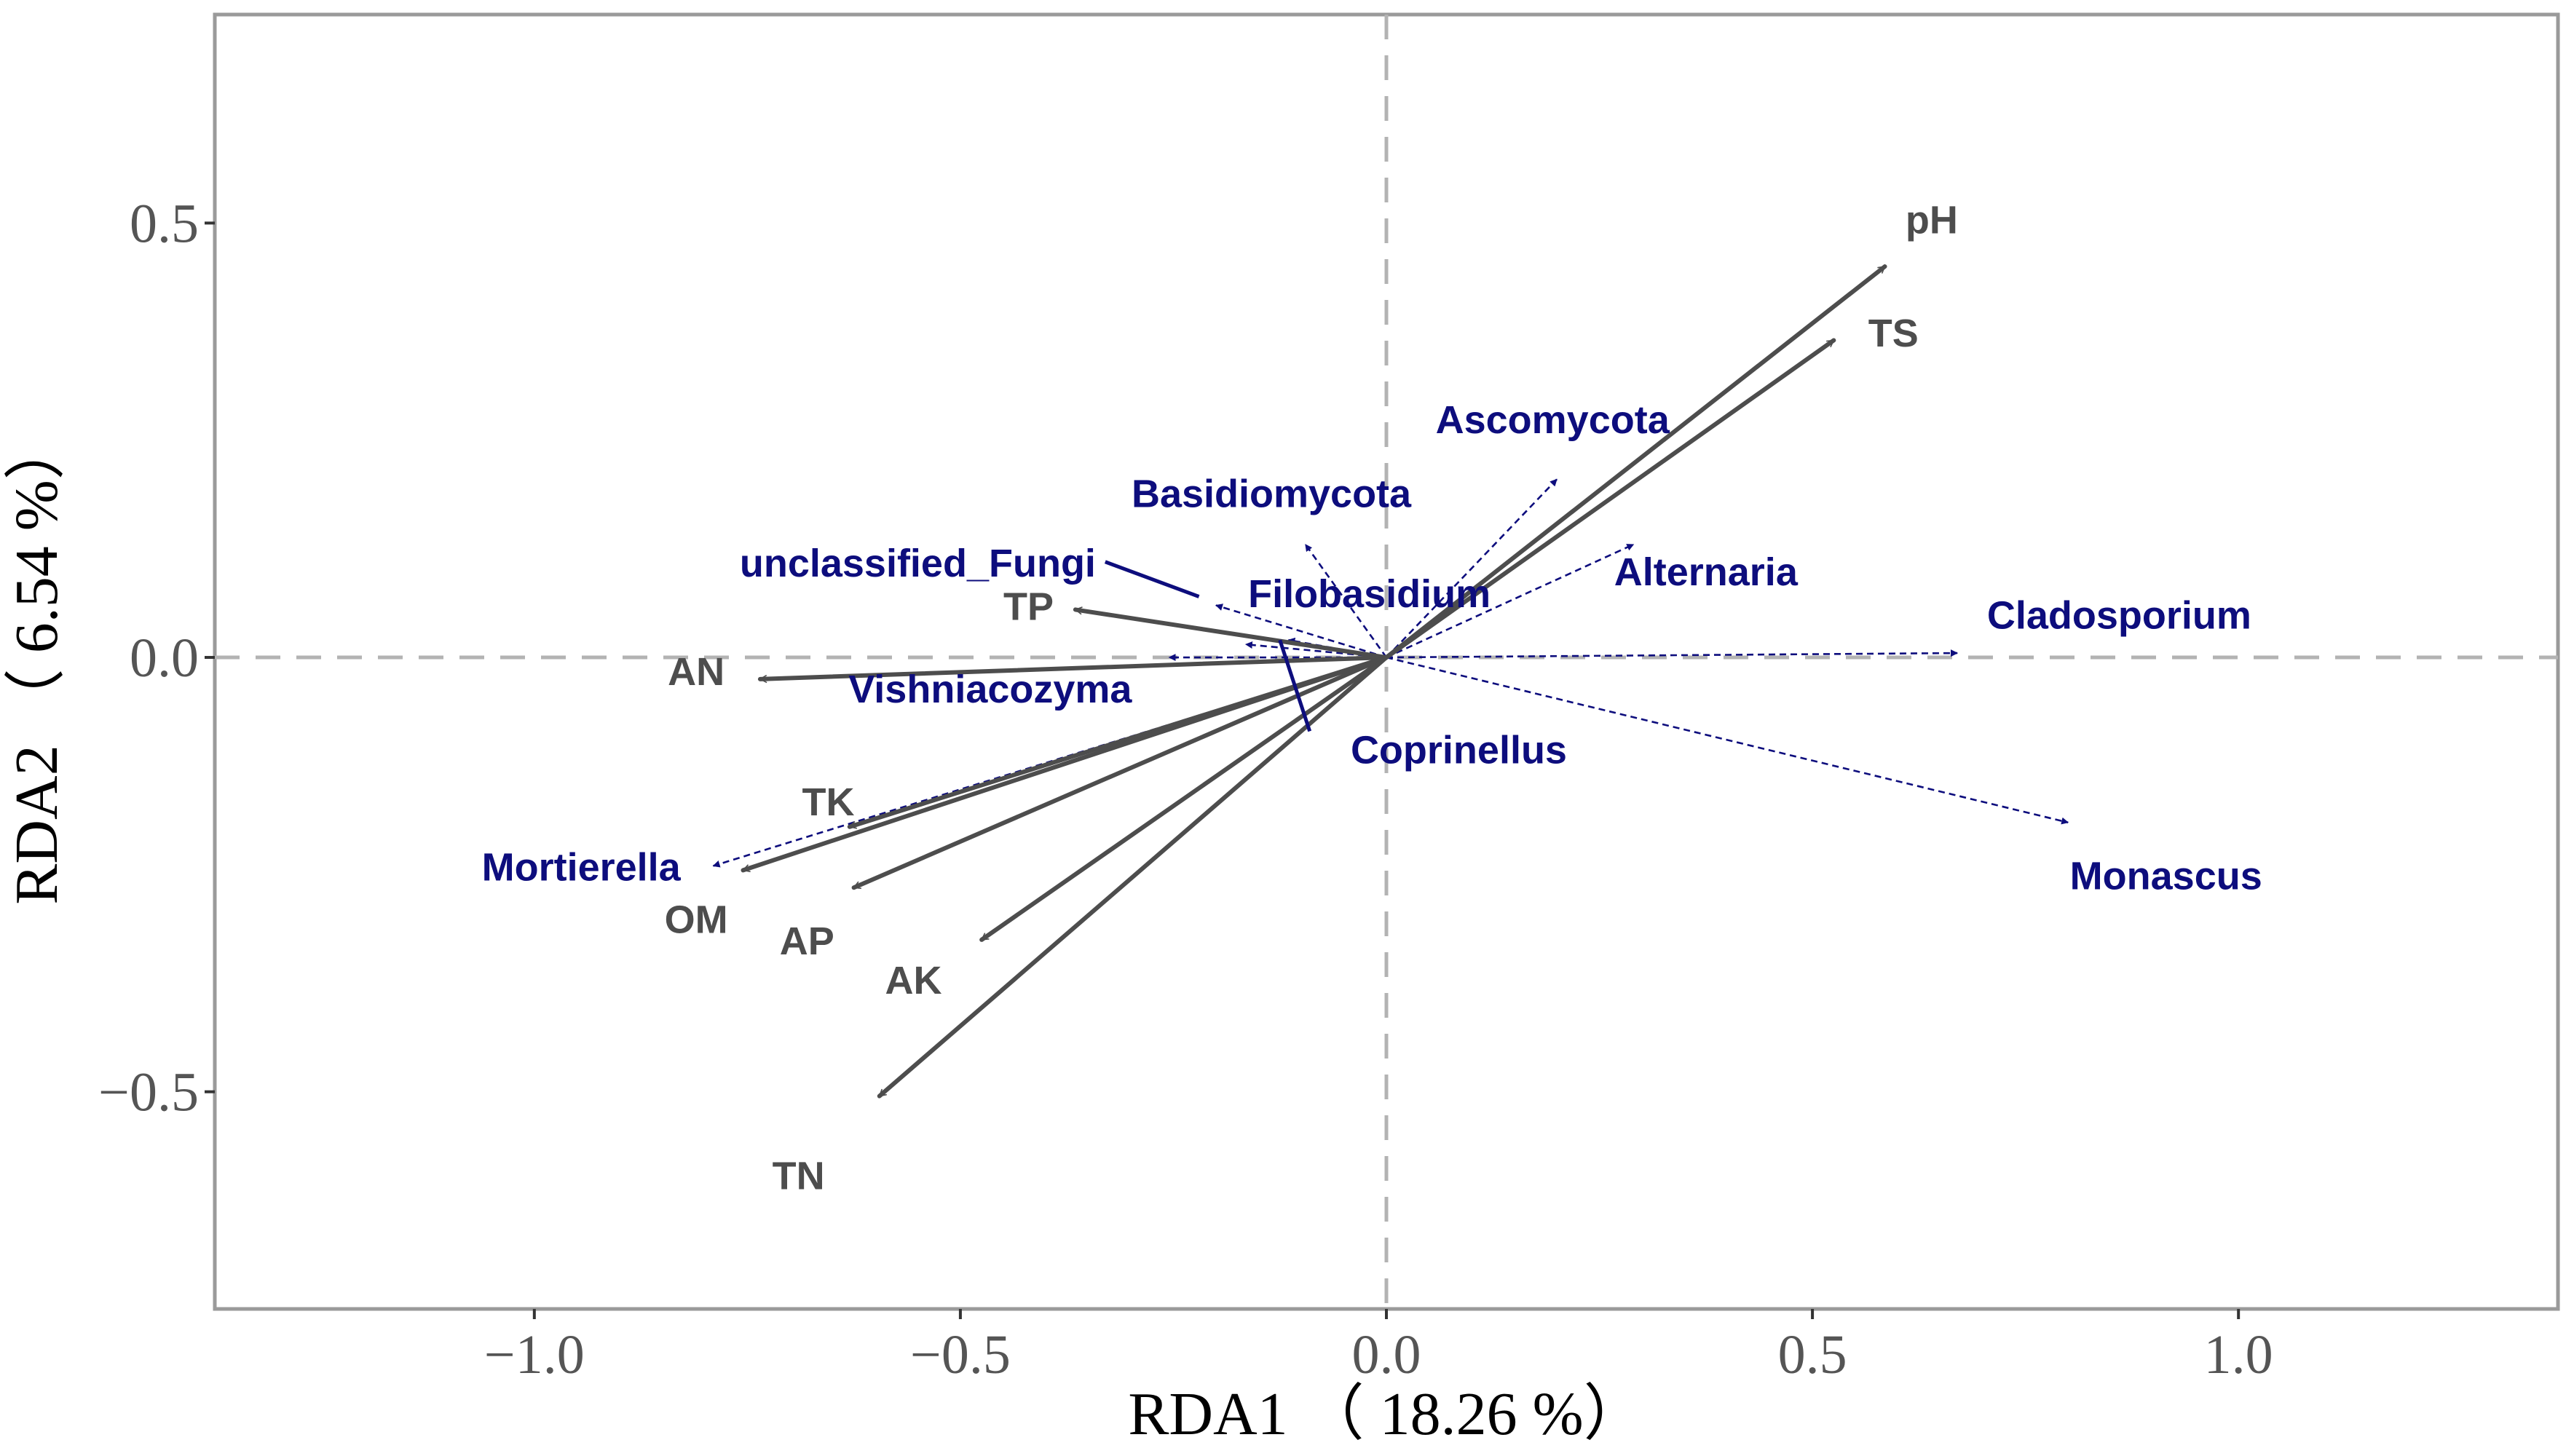  Describe the element at coordinates (1386, 1414) in the screenshot. I see `x-axis-title: RDA1 （ 18.26 %）` at that location.